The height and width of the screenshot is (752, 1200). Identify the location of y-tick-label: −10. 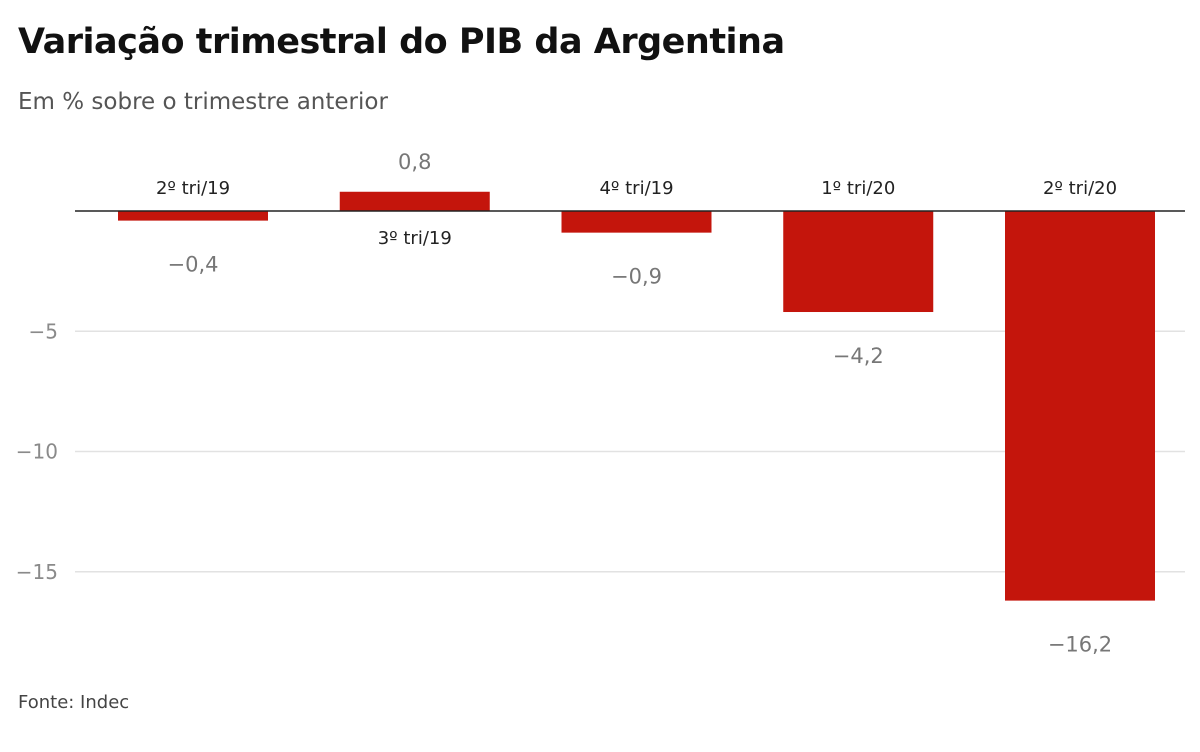
(37, 452).